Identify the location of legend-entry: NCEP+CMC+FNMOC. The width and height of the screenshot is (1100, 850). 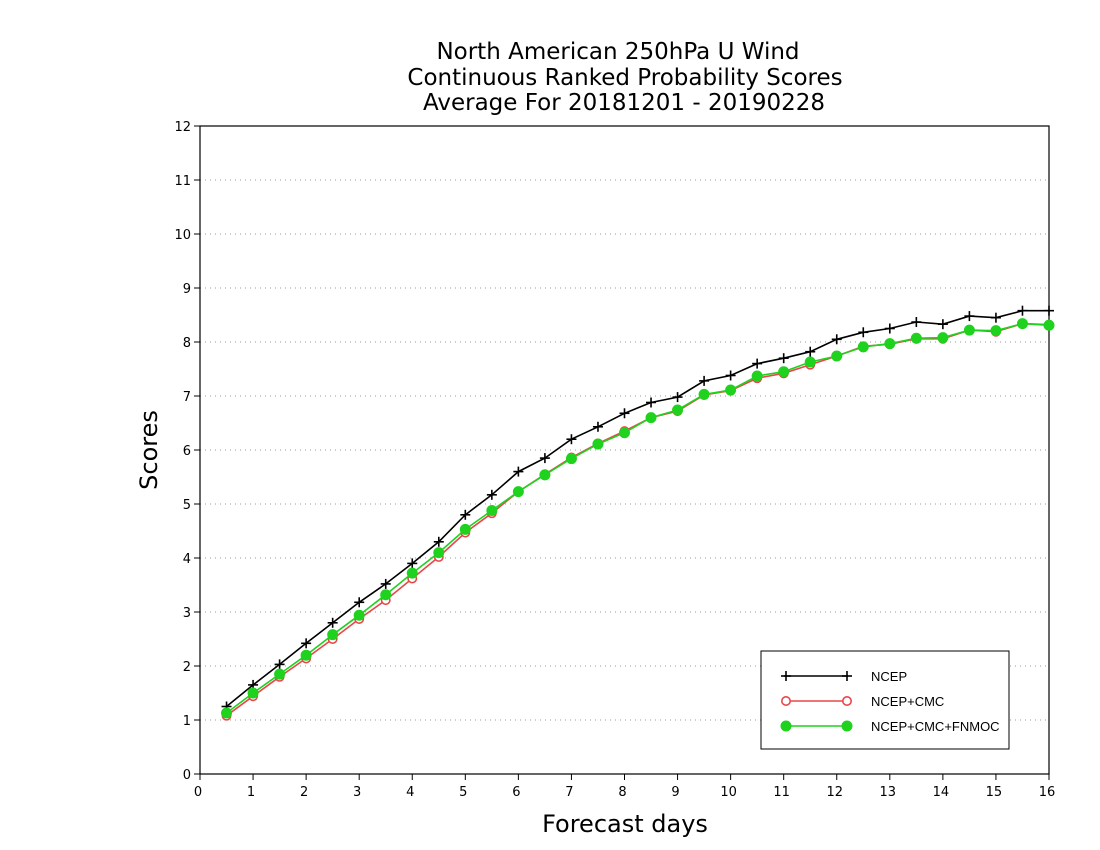
(890, 726).